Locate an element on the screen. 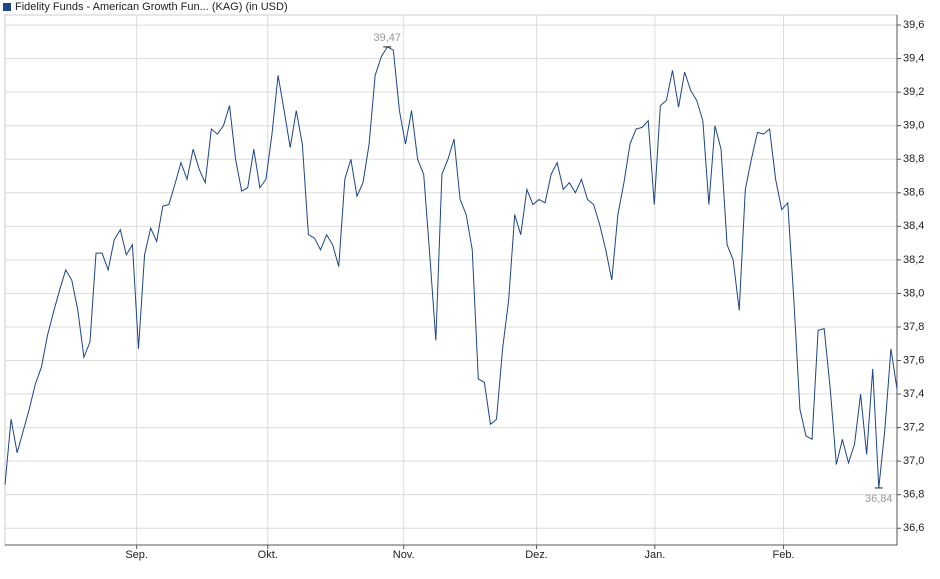 This screenshot has width=940, height=579. y-tick-label: 39,0 is located at coordinates (913, 126).